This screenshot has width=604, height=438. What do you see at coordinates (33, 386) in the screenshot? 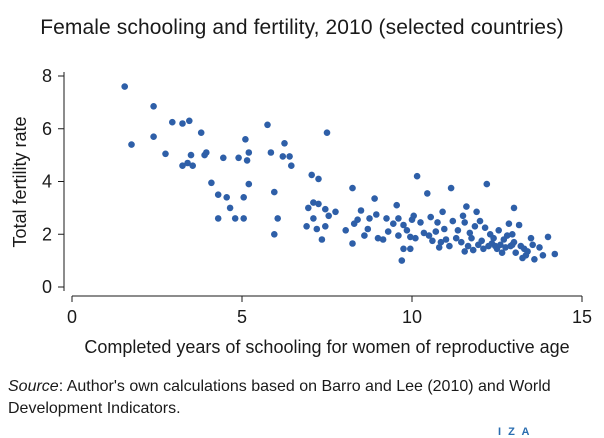
I see `source-label: Source` at bounding box center [33, 386].